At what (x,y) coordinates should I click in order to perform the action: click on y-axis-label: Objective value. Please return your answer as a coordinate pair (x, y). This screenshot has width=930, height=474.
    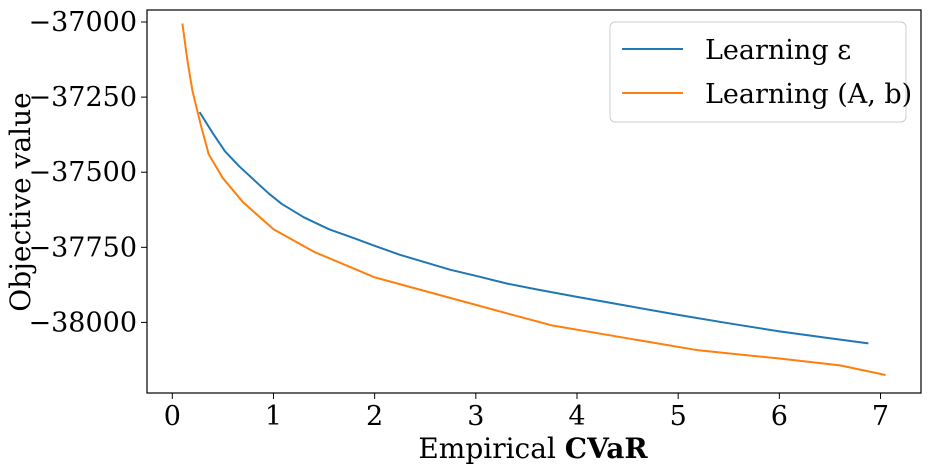
    Looking at the image, I should click on (20, 201).